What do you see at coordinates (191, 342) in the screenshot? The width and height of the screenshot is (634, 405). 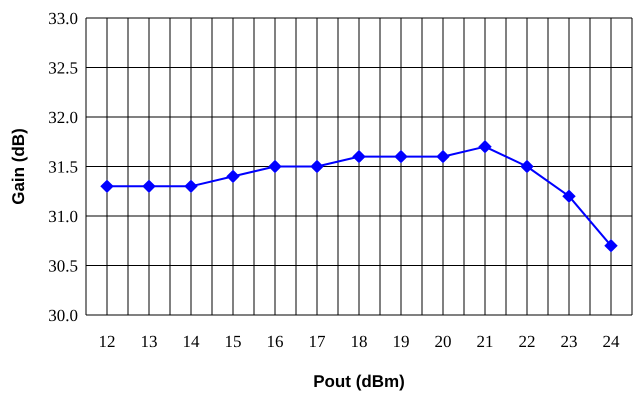 I see `x-tick-label: 14` at bounding box center [191, 342].